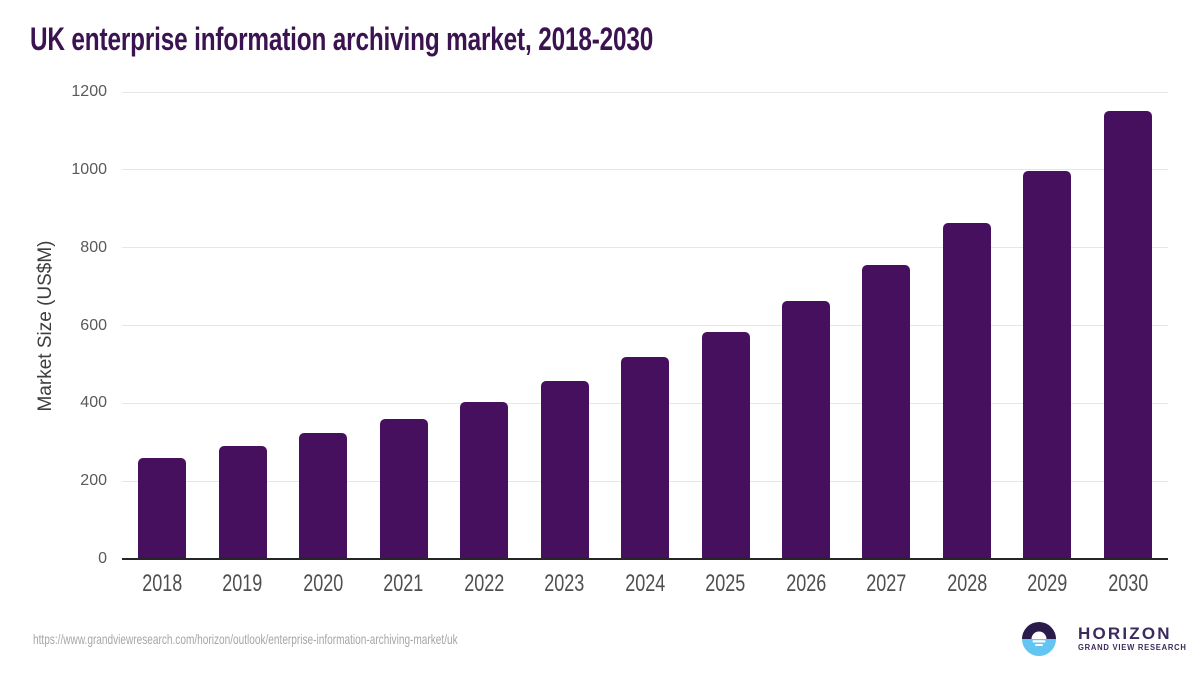  I want to click on y-tick-label-600: 600, so click(93, 325).